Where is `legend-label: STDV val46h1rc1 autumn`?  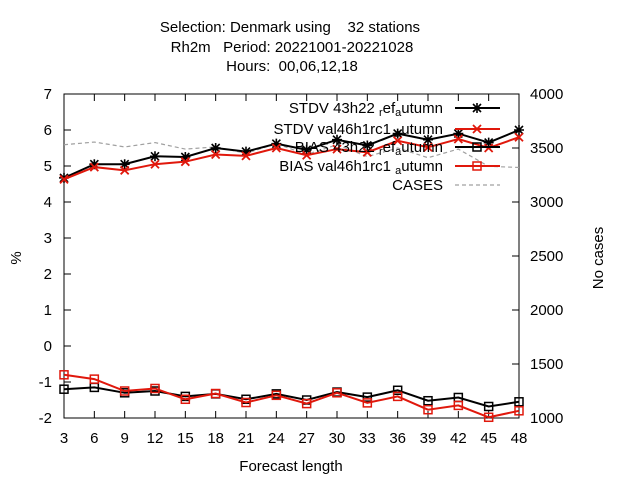 legend-label: STDV val46h1rc1 autumn is located at coordinates (358, 130).